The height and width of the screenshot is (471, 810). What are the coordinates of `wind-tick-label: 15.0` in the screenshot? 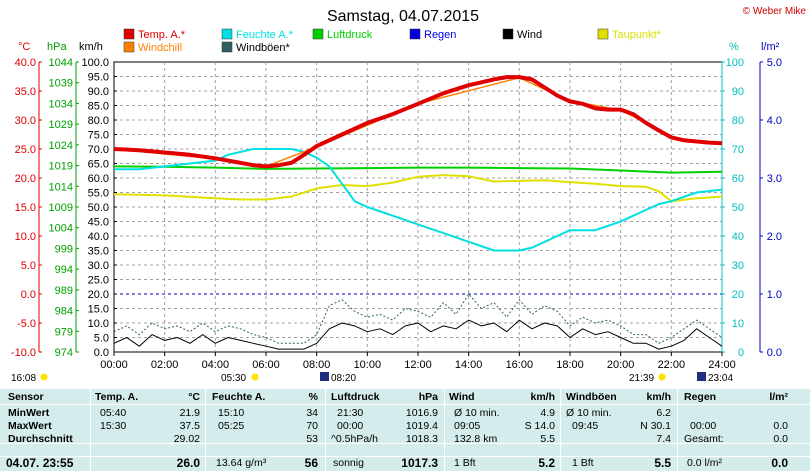 It's located at (98, 310).